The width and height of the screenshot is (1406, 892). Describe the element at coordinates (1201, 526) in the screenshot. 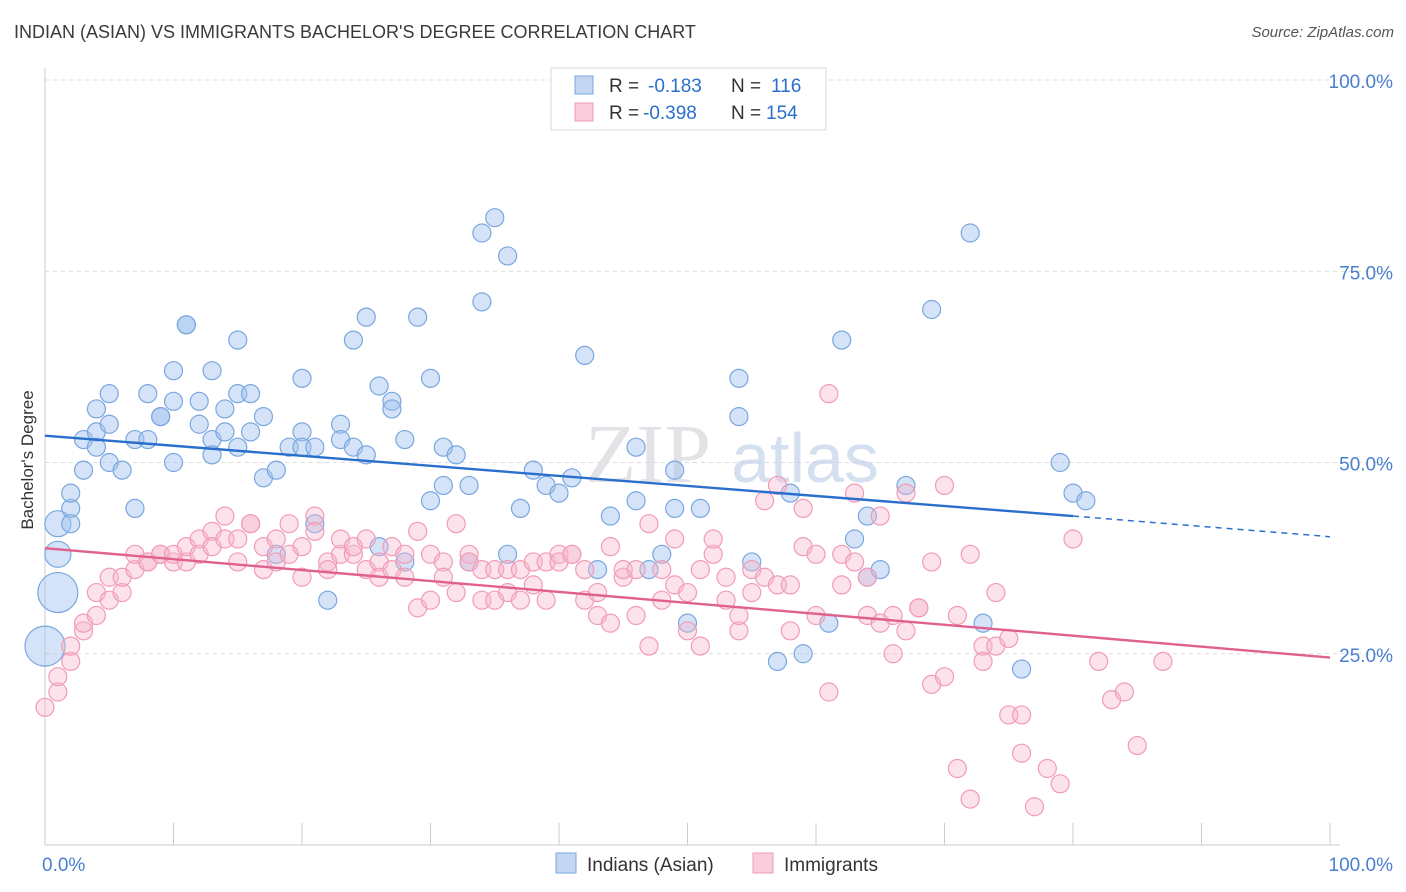

I see `indians-trend-extension` at that location.